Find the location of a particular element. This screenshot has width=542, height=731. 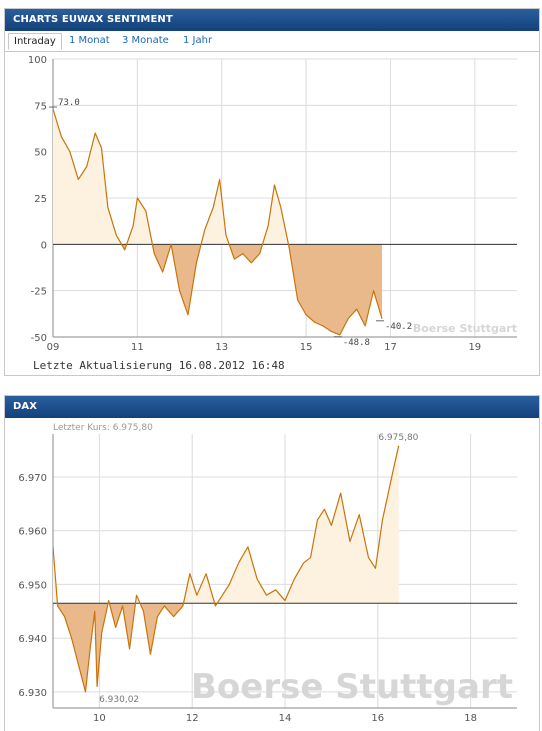

x-tick-label: 17 is located at coordinates (390, 347).